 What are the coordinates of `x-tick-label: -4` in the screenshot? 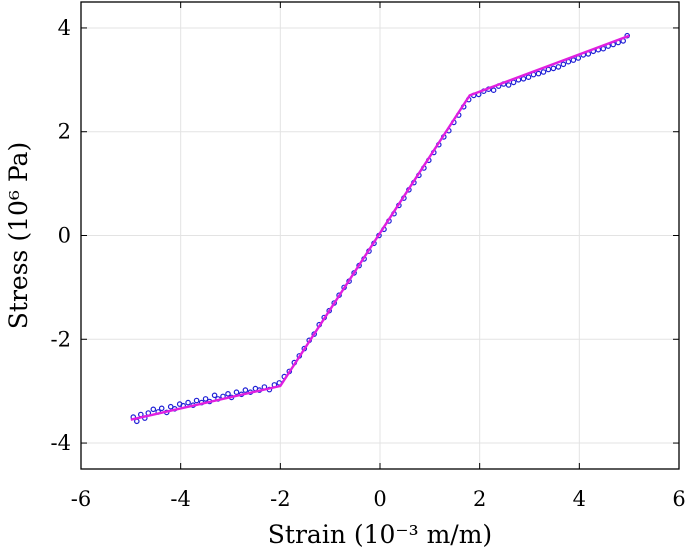 It's located at (180, 499).